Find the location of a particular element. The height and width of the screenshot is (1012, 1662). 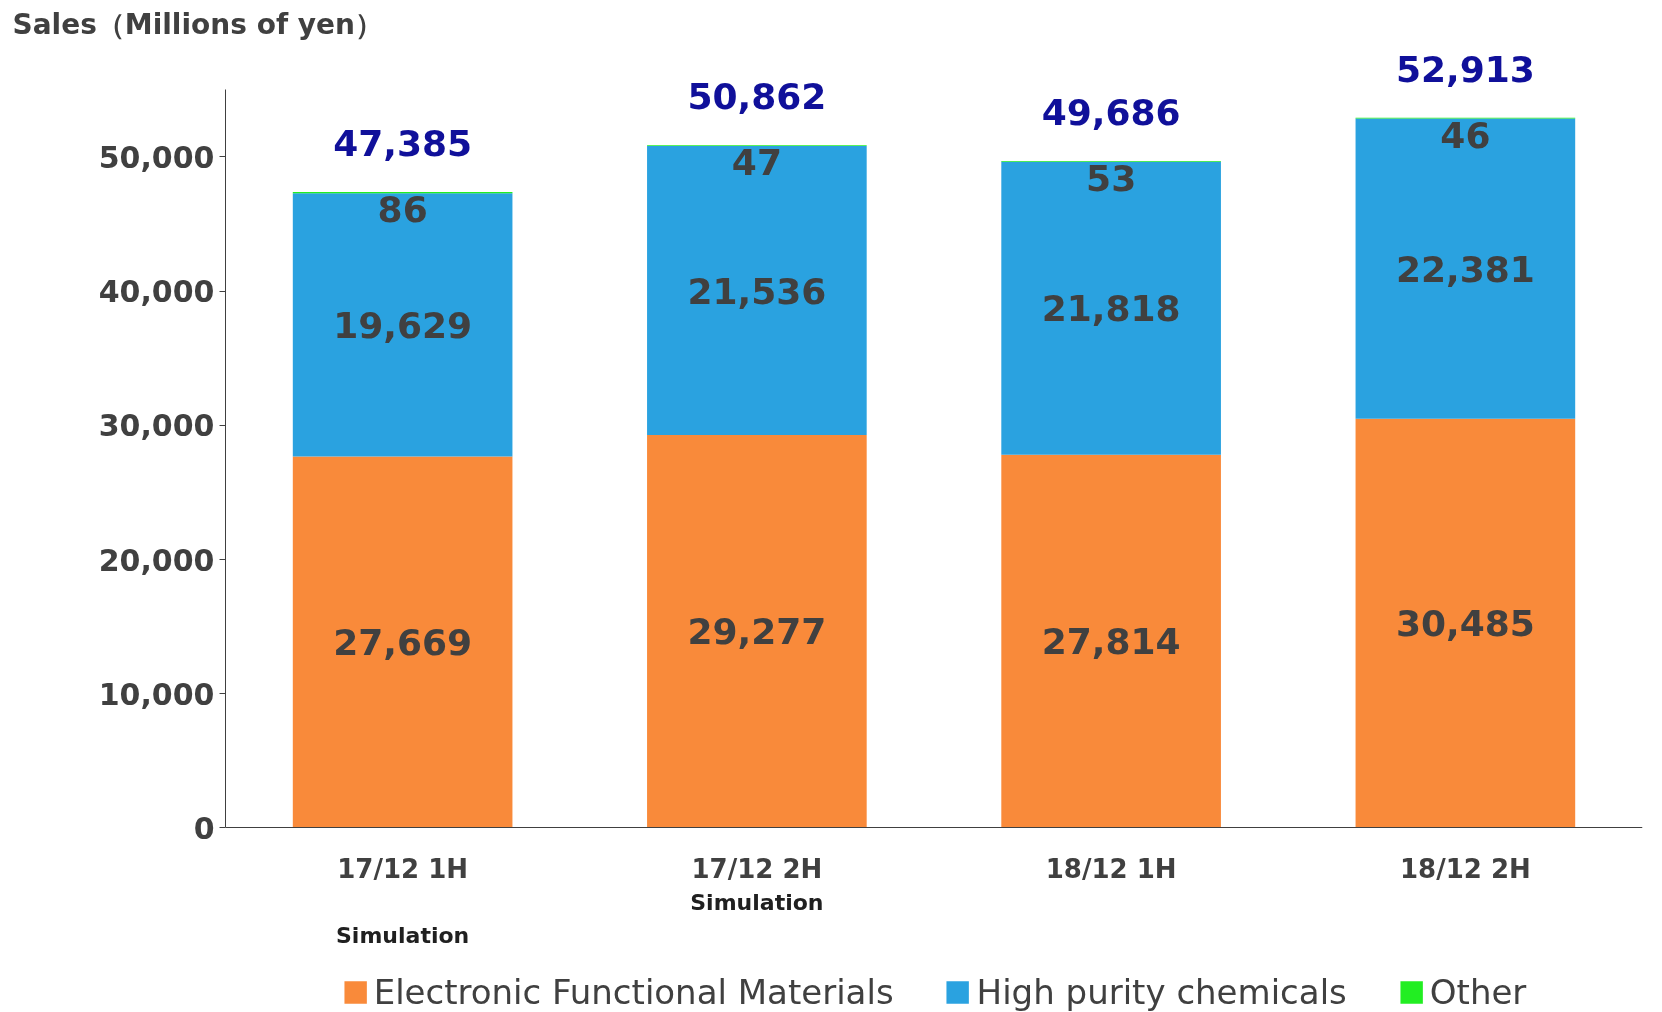

y-tick-label: 20,000 is located at coordinates (156, 560).